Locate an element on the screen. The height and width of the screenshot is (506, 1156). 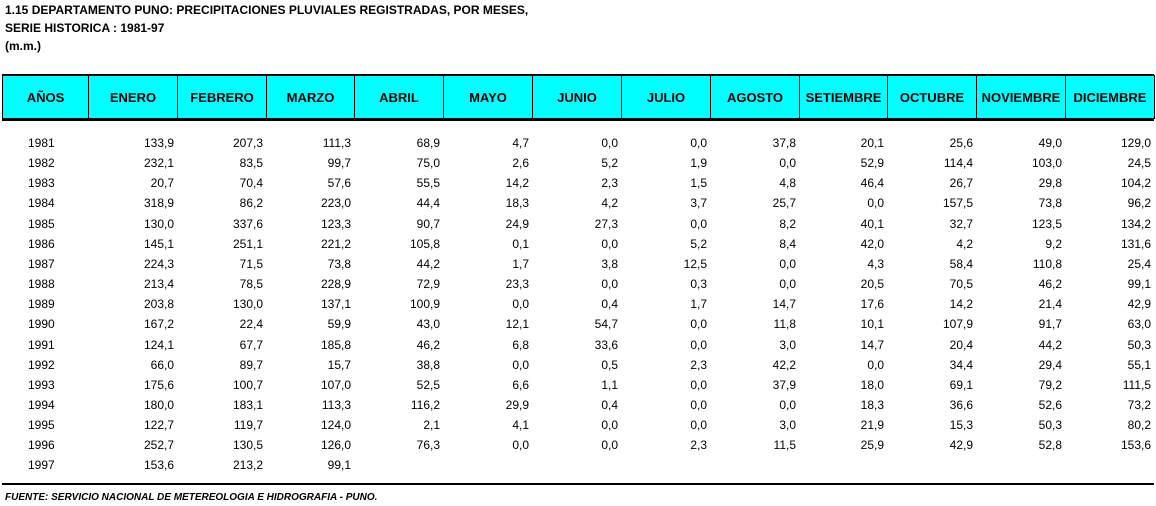
value-cell: 157,5 is located at coordinates (957, 203).